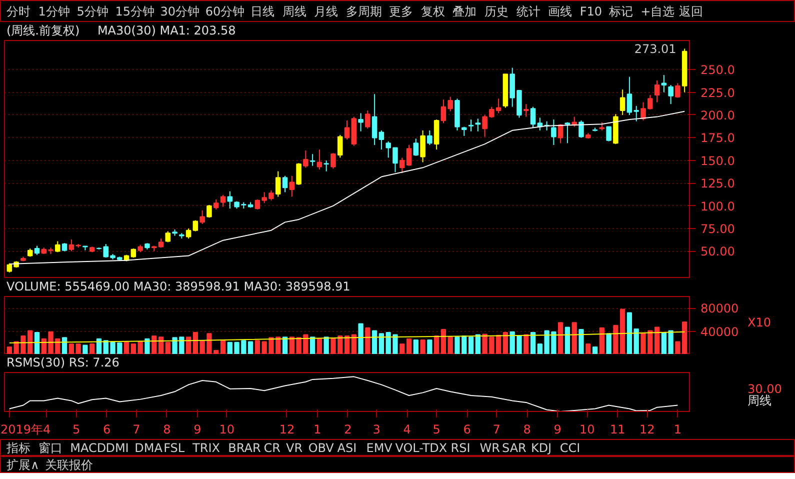 This screenshot has width=795, height=479. What do you see at coordinates (467, 429) in the screenshot?
I see `x-tick-label: 6` at bounding box center [467, 429].